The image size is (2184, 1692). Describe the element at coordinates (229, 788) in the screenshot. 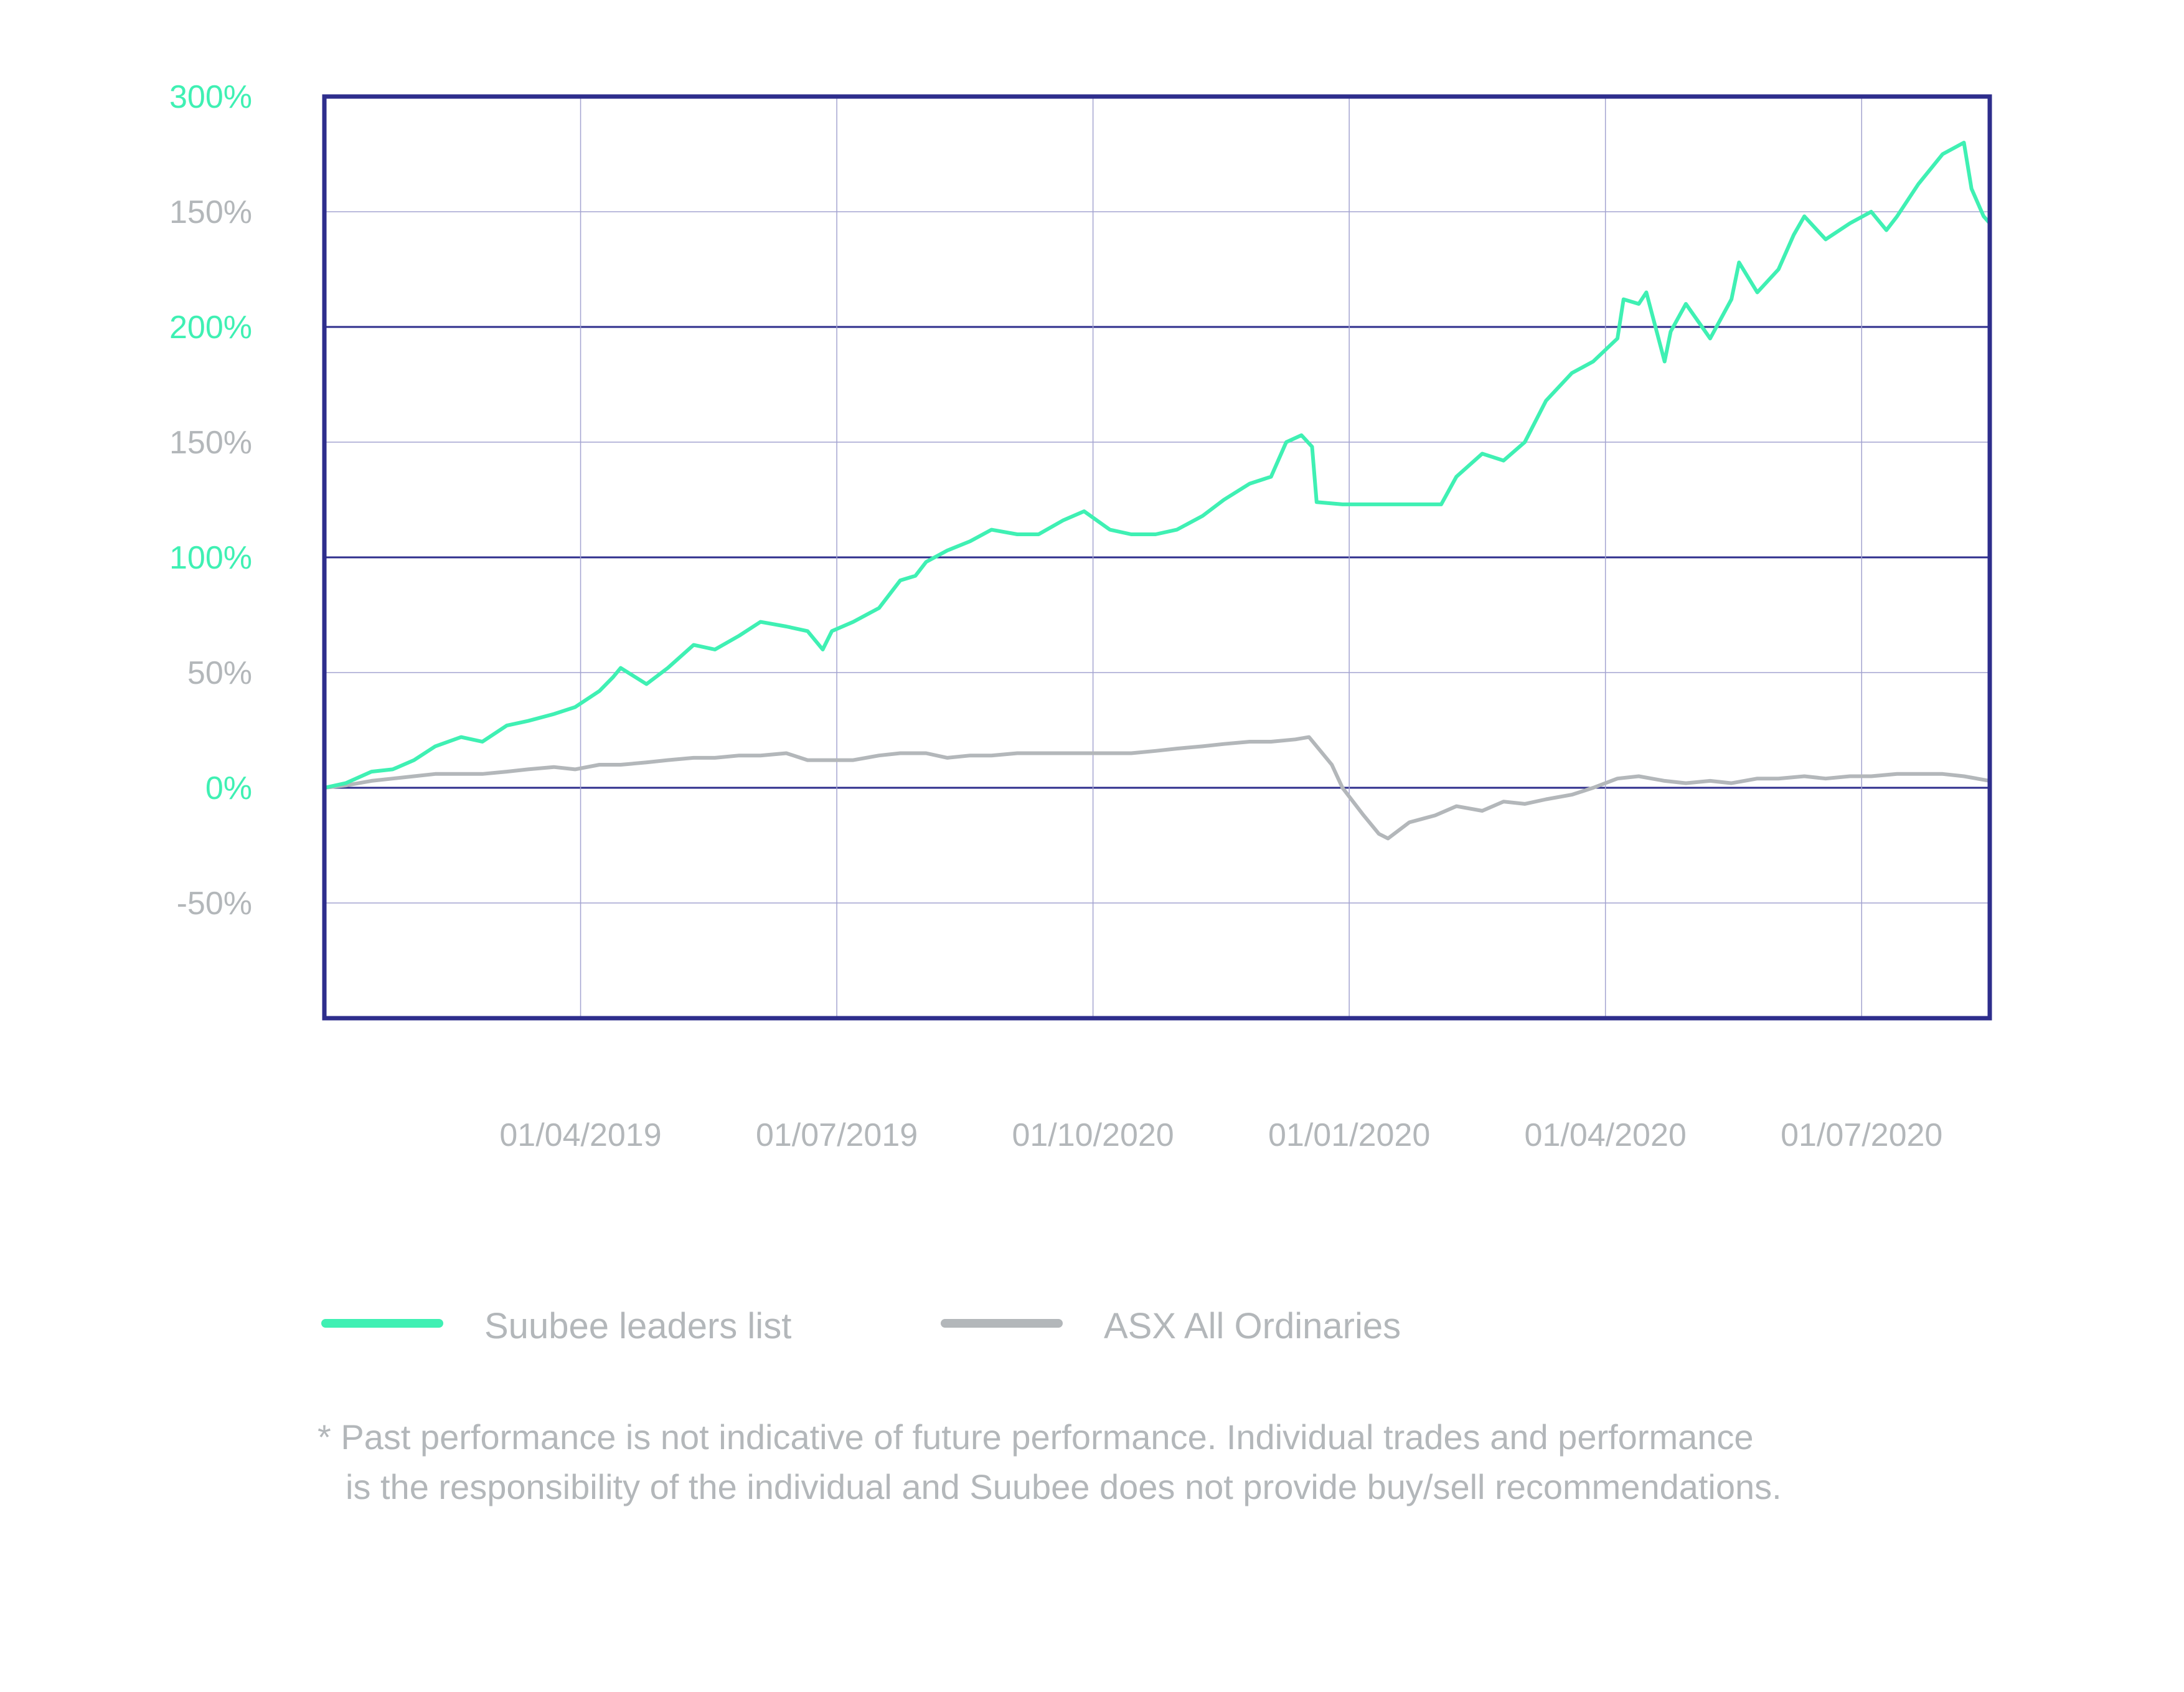

I see `y-tick-label: 0%` at that location.